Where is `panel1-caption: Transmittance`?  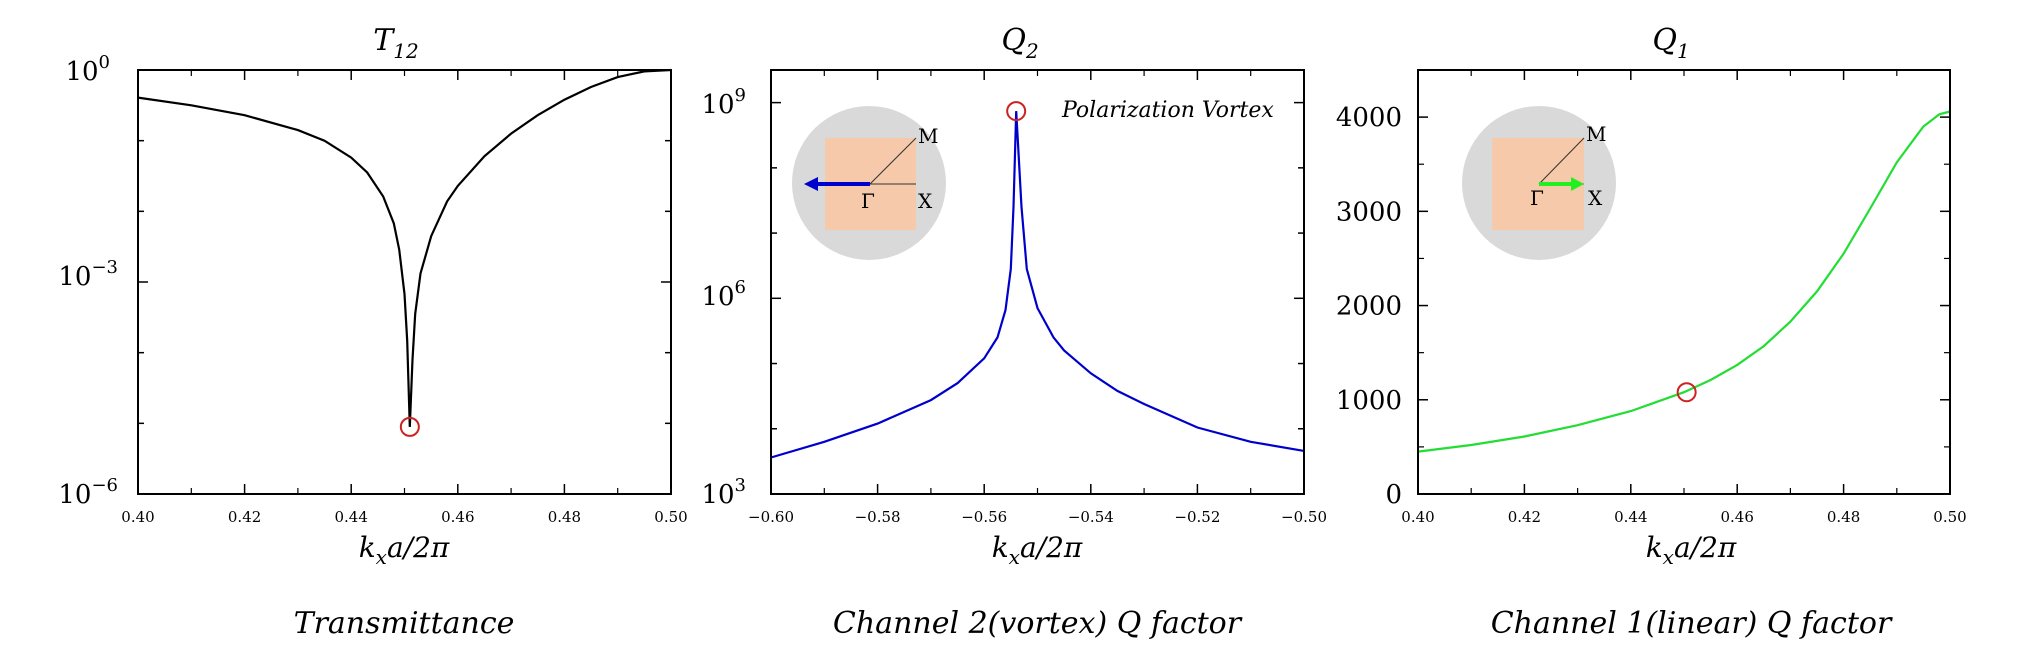
panel1-caption: Transmittance is located at coordinates (404, 623).